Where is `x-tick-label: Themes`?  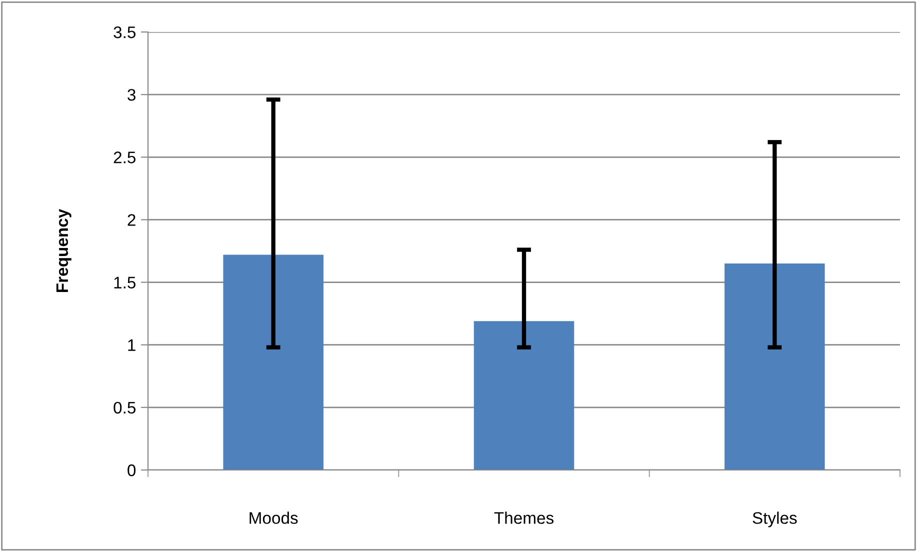
x-tick-label: Themes is located at coordinates (524, 518).